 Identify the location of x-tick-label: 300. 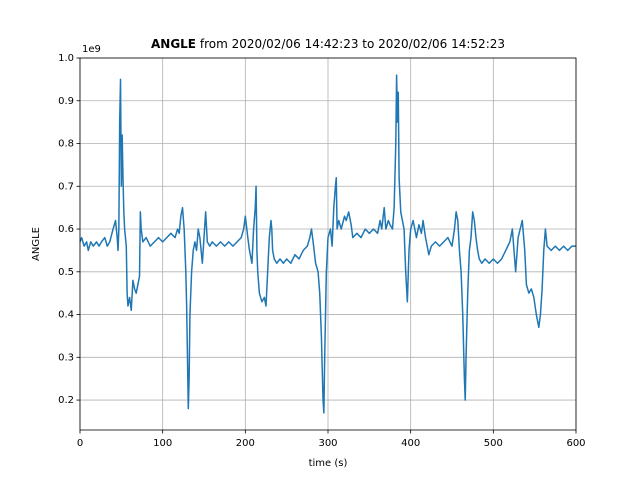
(327, 443).